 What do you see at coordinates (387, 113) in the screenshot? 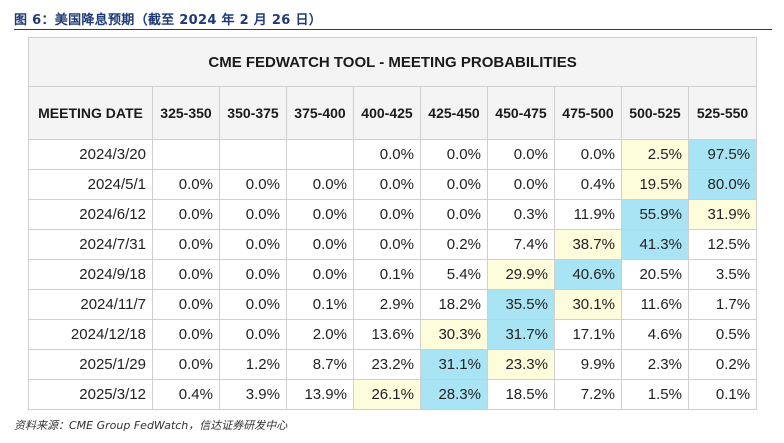
I see `rate-range-header: 400-425` at bounding box center [387, 113].